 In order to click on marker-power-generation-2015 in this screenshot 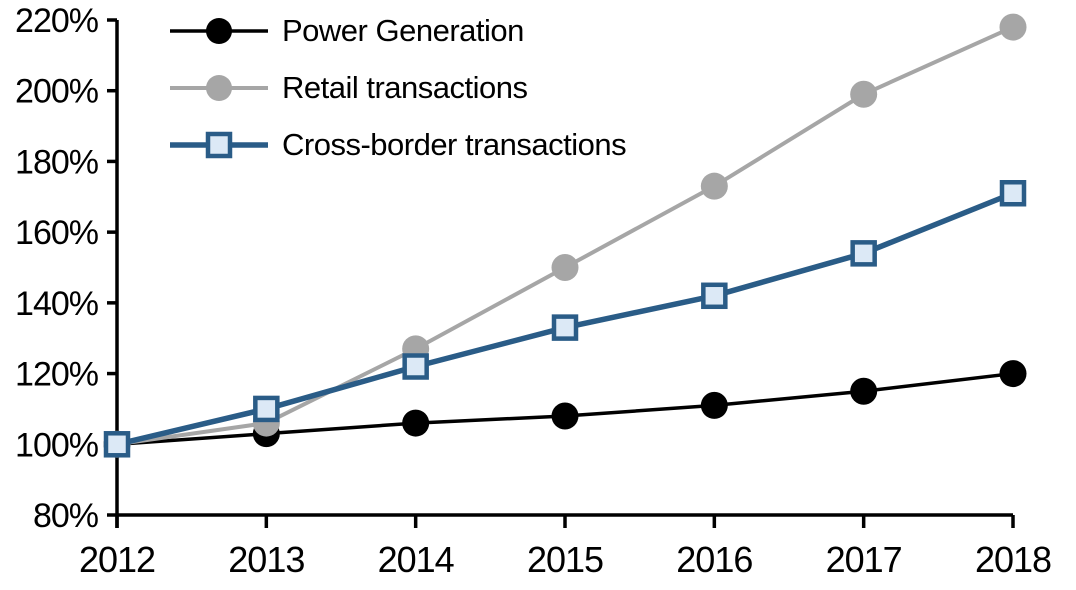, I will do `click(565, 416)`.